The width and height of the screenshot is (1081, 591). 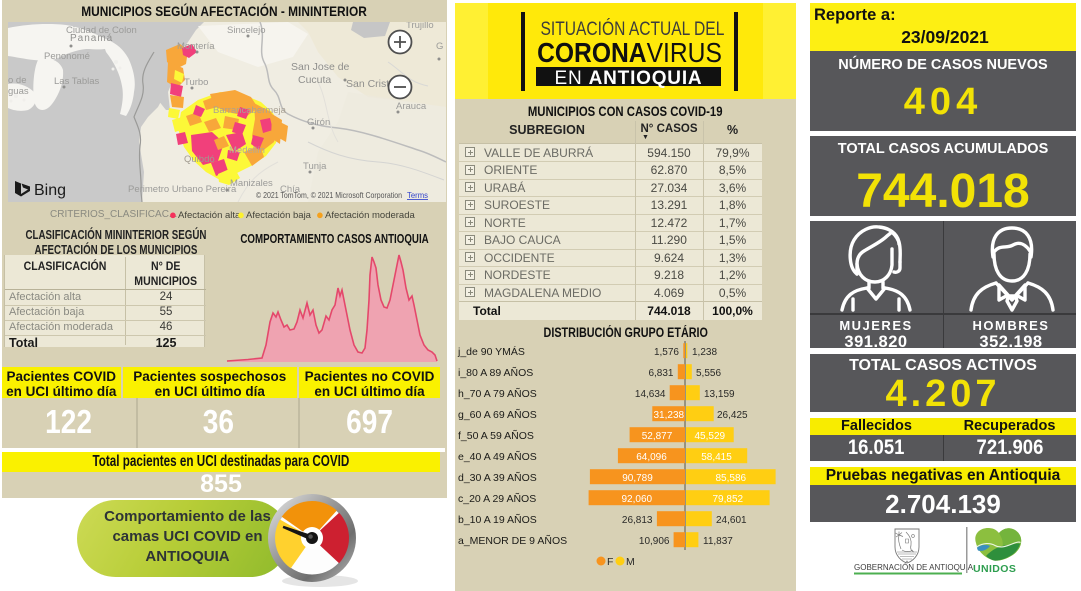 I want to click on svg-text: Terms, so click(x=417, y=195).